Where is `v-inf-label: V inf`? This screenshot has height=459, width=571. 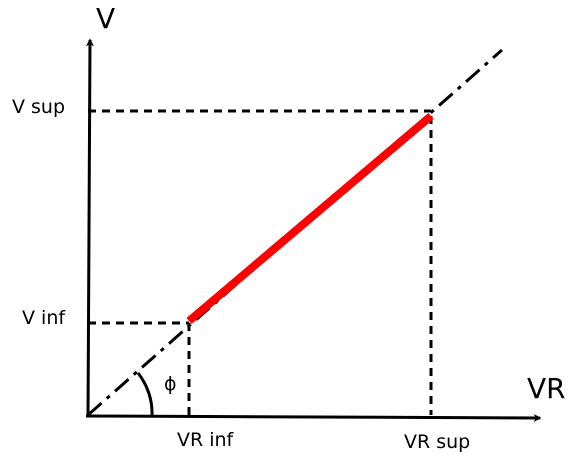 v-inf-label: V inf is located at coordinates (44, 318).